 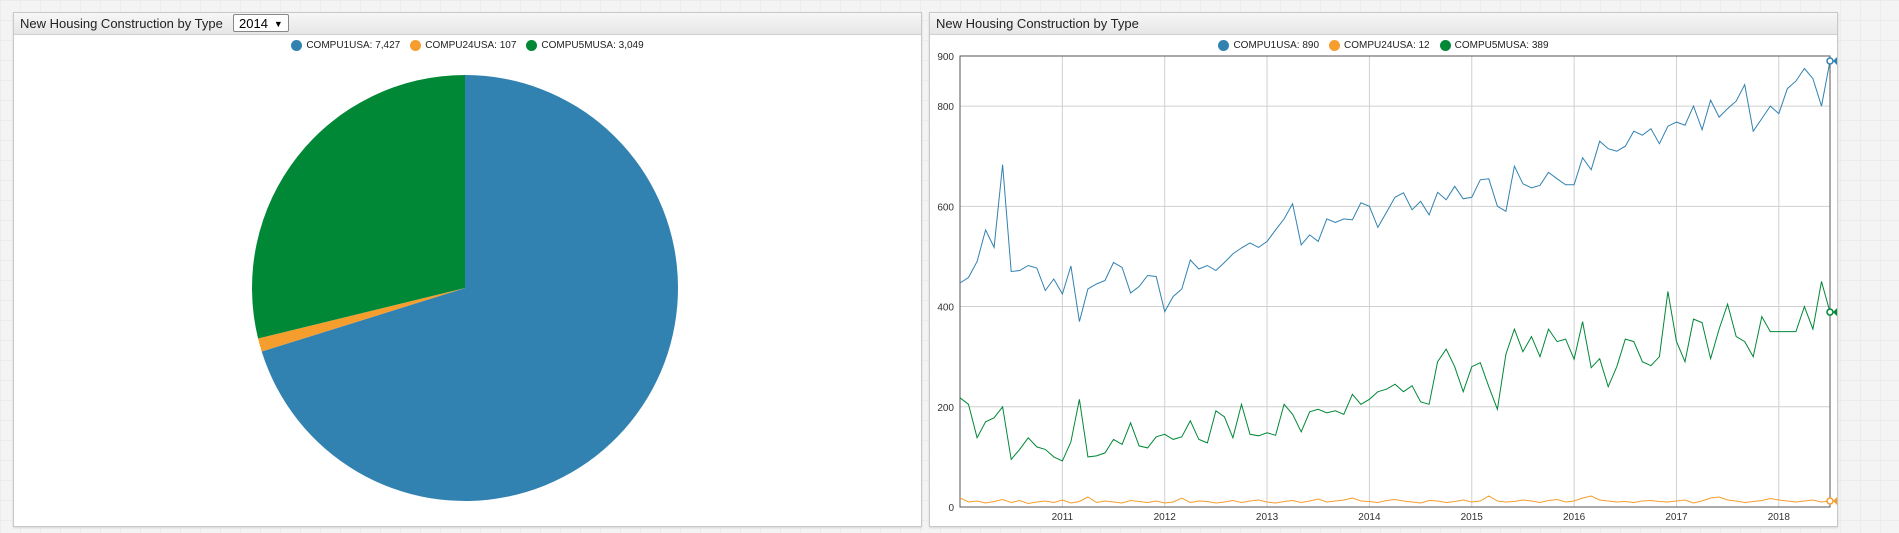 I want to click on y-tick-label: 900, so click(x=945, y=57).